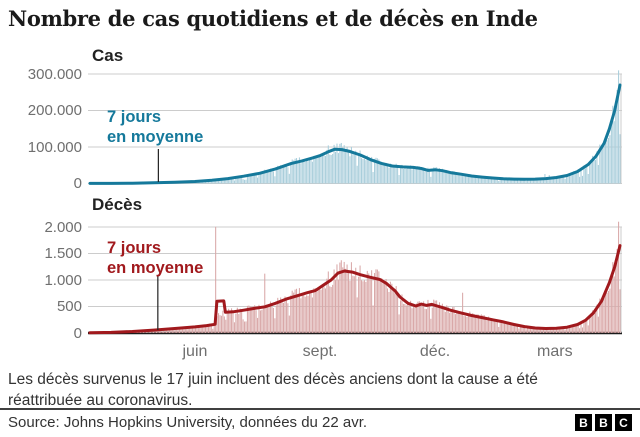 The width and height of the screenshot is (640, 437). What do you see at coordinates (155, 258) in the screenshot?
I see `deaths-average-annotation: 7 jours en moyenne` at bounding box center [155, 258].